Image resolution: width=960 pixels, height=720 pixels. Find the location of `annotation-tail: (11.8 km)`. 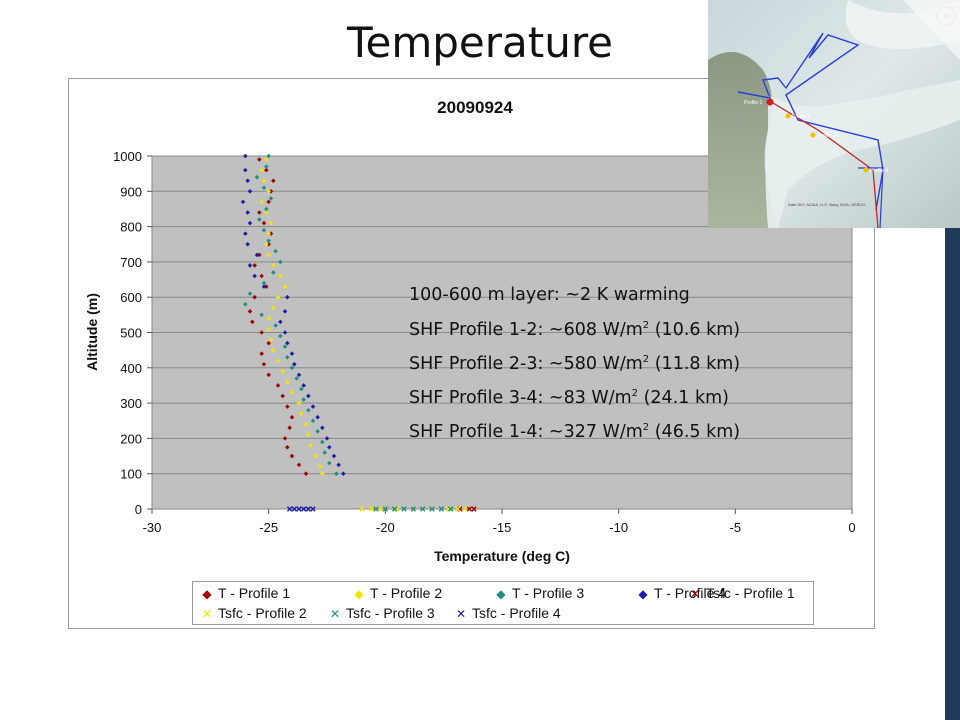

annotation-tail: (11.8 km) is located at coordinates (695, 363).